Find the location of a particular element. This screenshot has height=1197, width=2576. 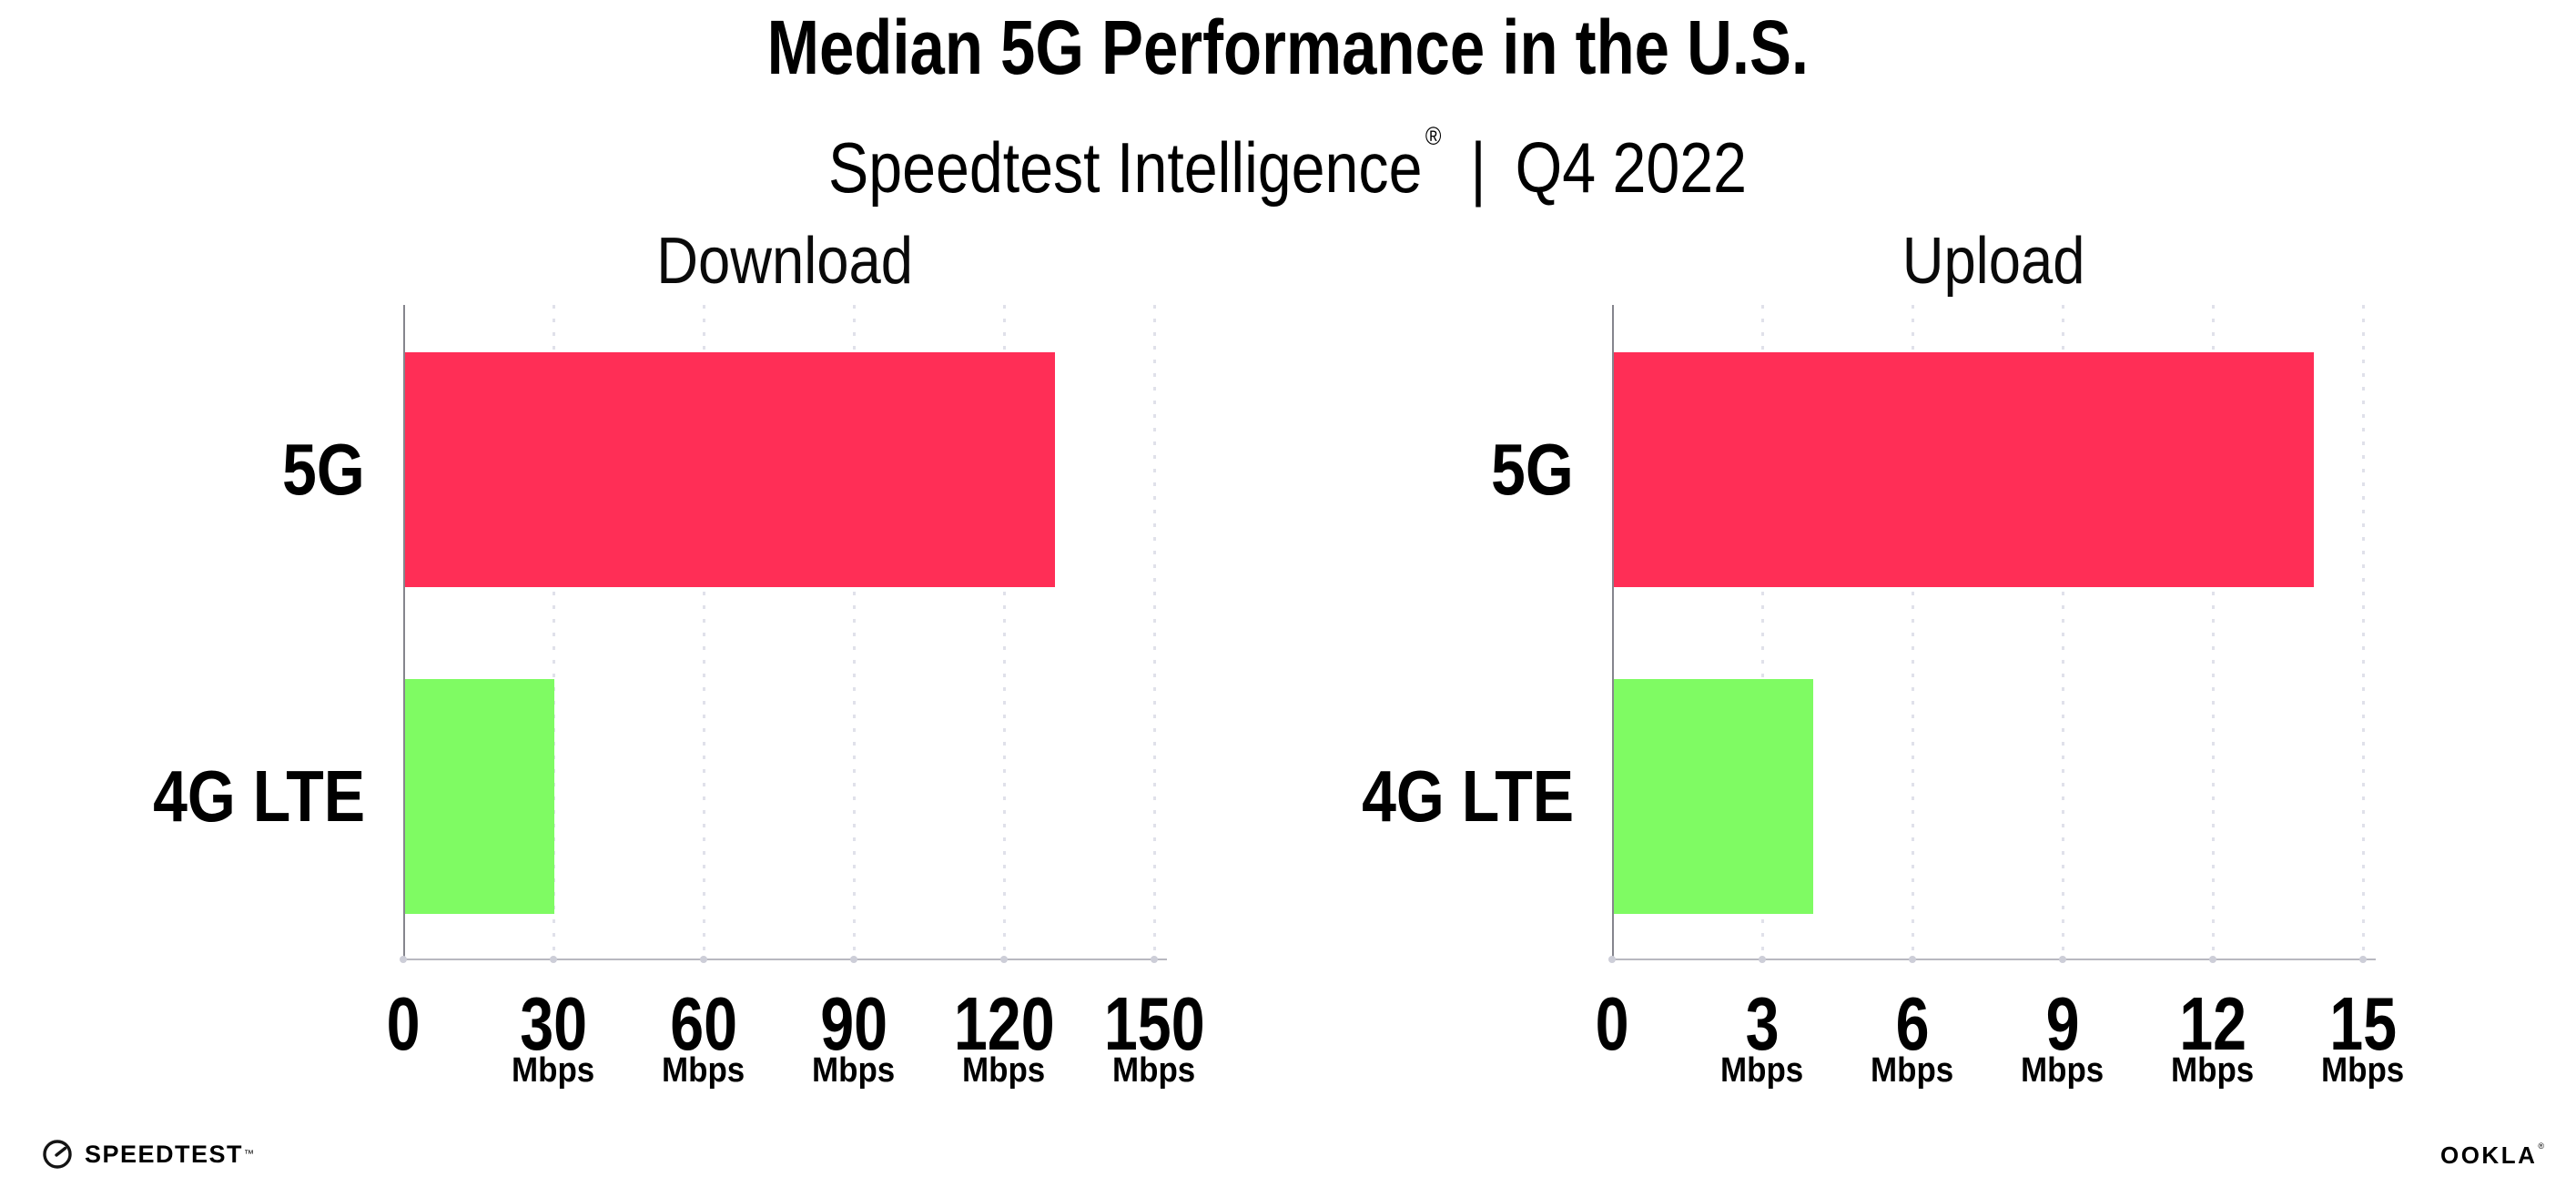

tick-unit-60: Mbps is located at coordinates (703, 1070).